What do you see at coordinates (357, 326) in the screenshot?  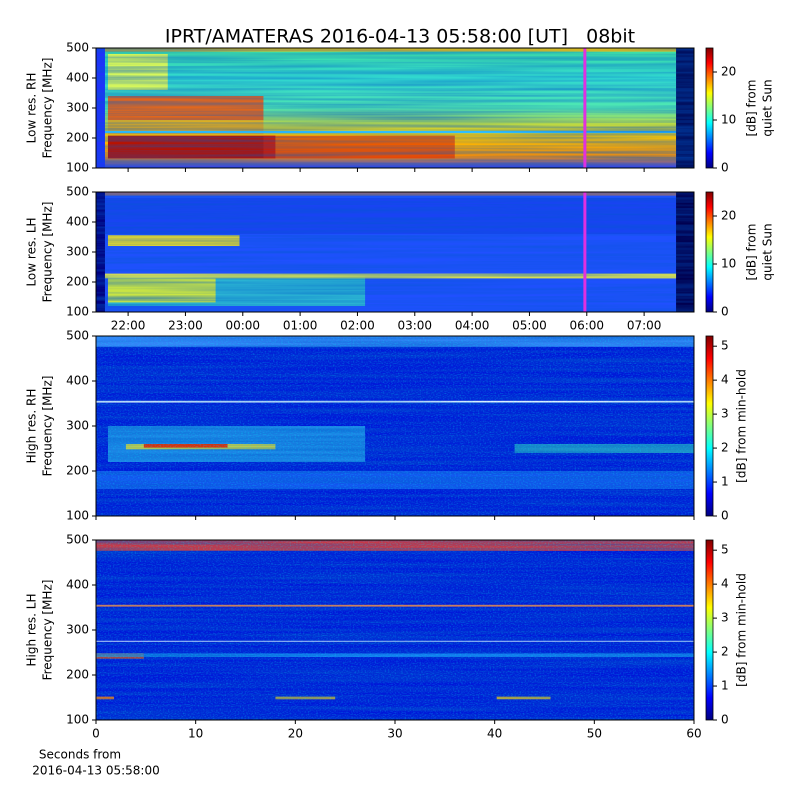 I see `x-tick-label: 02:00` at bounding box center [357, 326].